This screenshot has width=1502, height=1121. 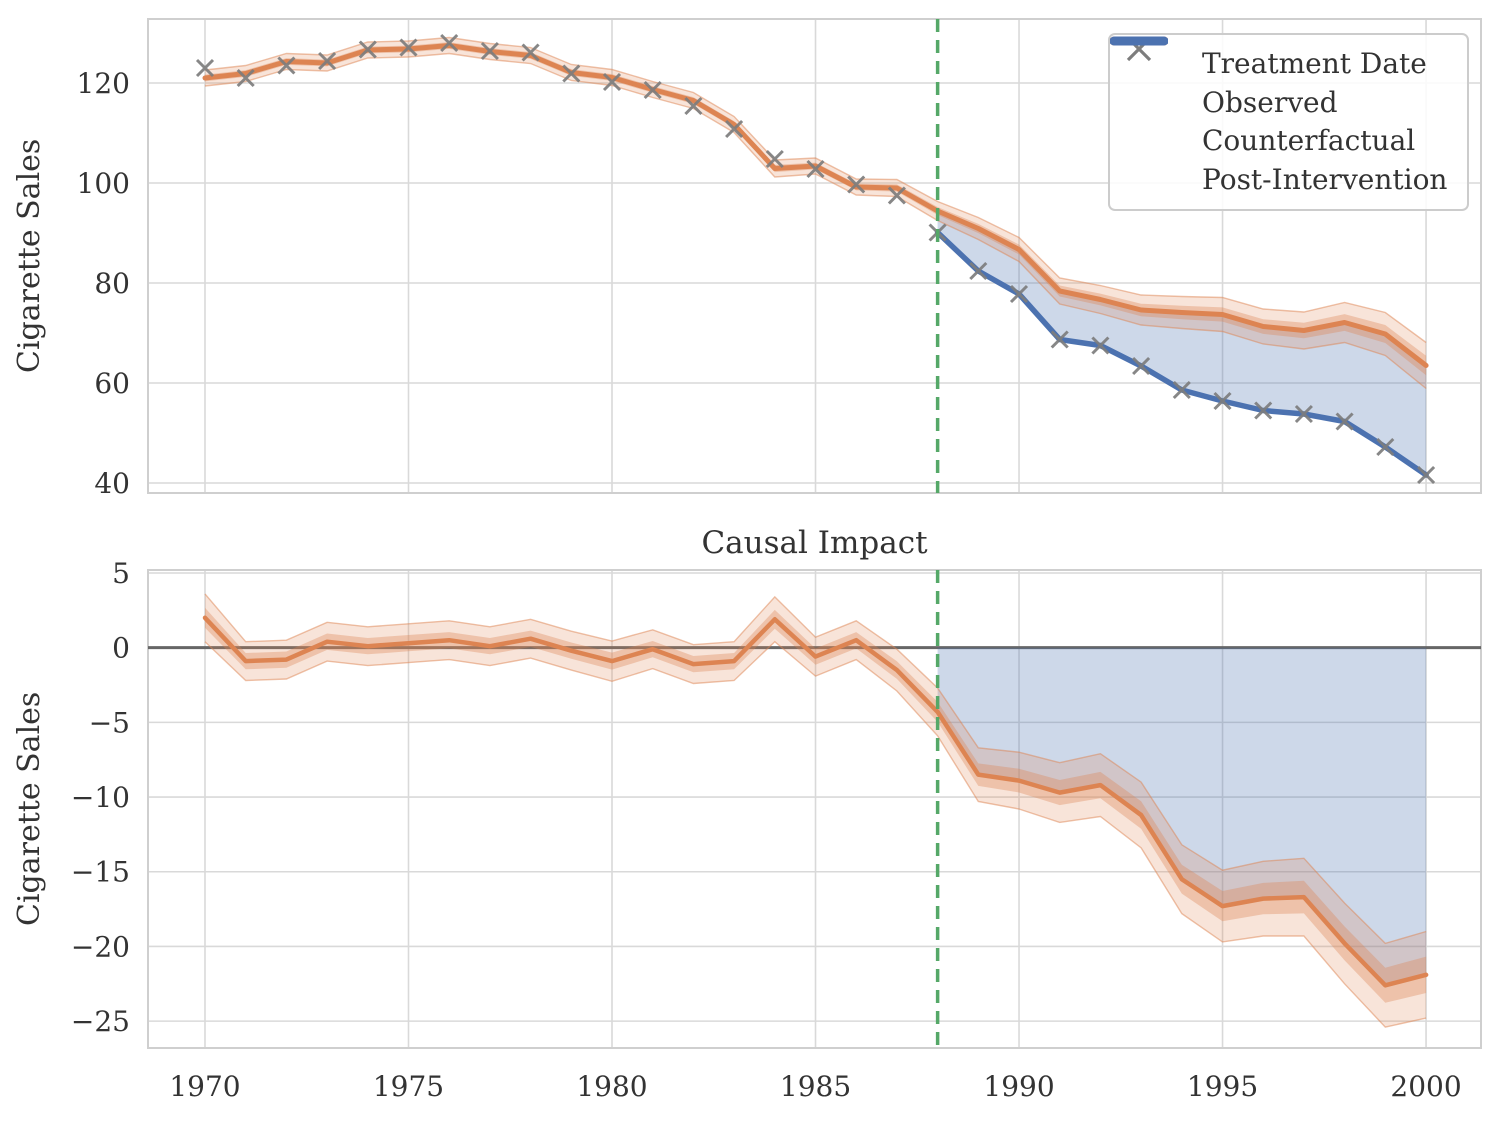 I want to click on y-tick-label: −5, so click(x=109, y=722).